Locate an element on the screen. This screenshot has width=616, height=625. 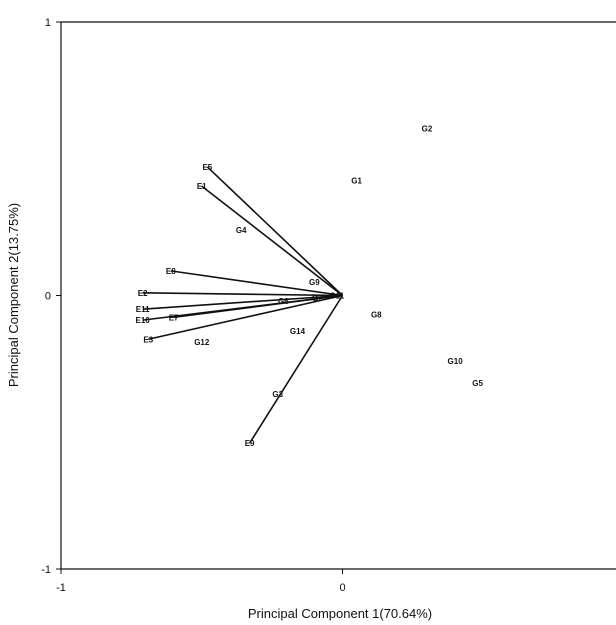
genotype-label: G14 is located at coordinates (298, 331).